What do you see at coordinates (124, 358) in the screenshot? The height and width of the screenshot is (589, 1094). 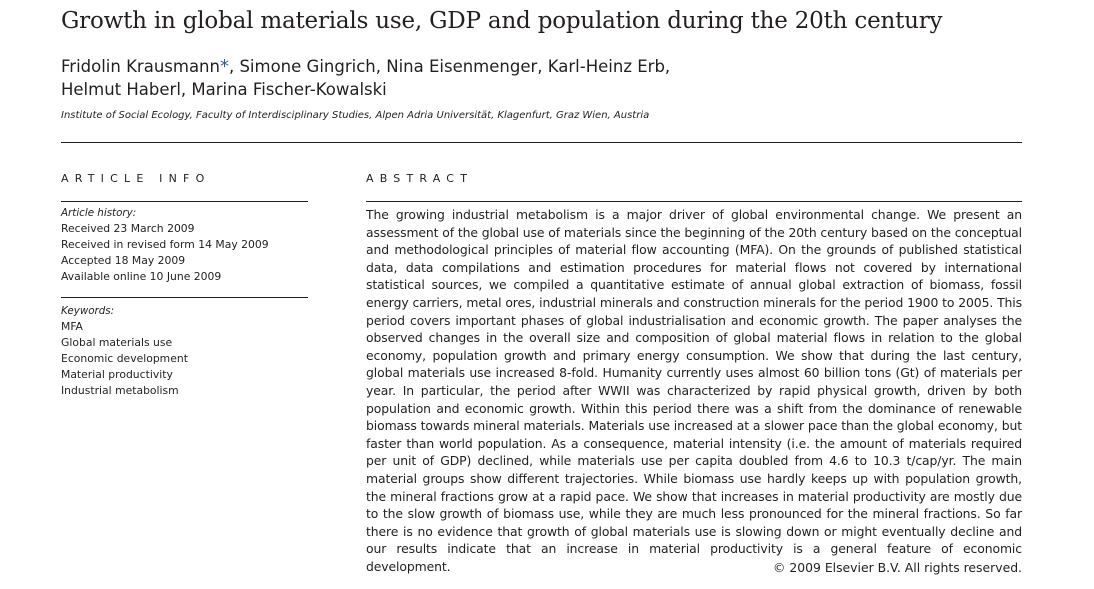 I see `keyword-item: Economic development` at bounding box center [124, 358].